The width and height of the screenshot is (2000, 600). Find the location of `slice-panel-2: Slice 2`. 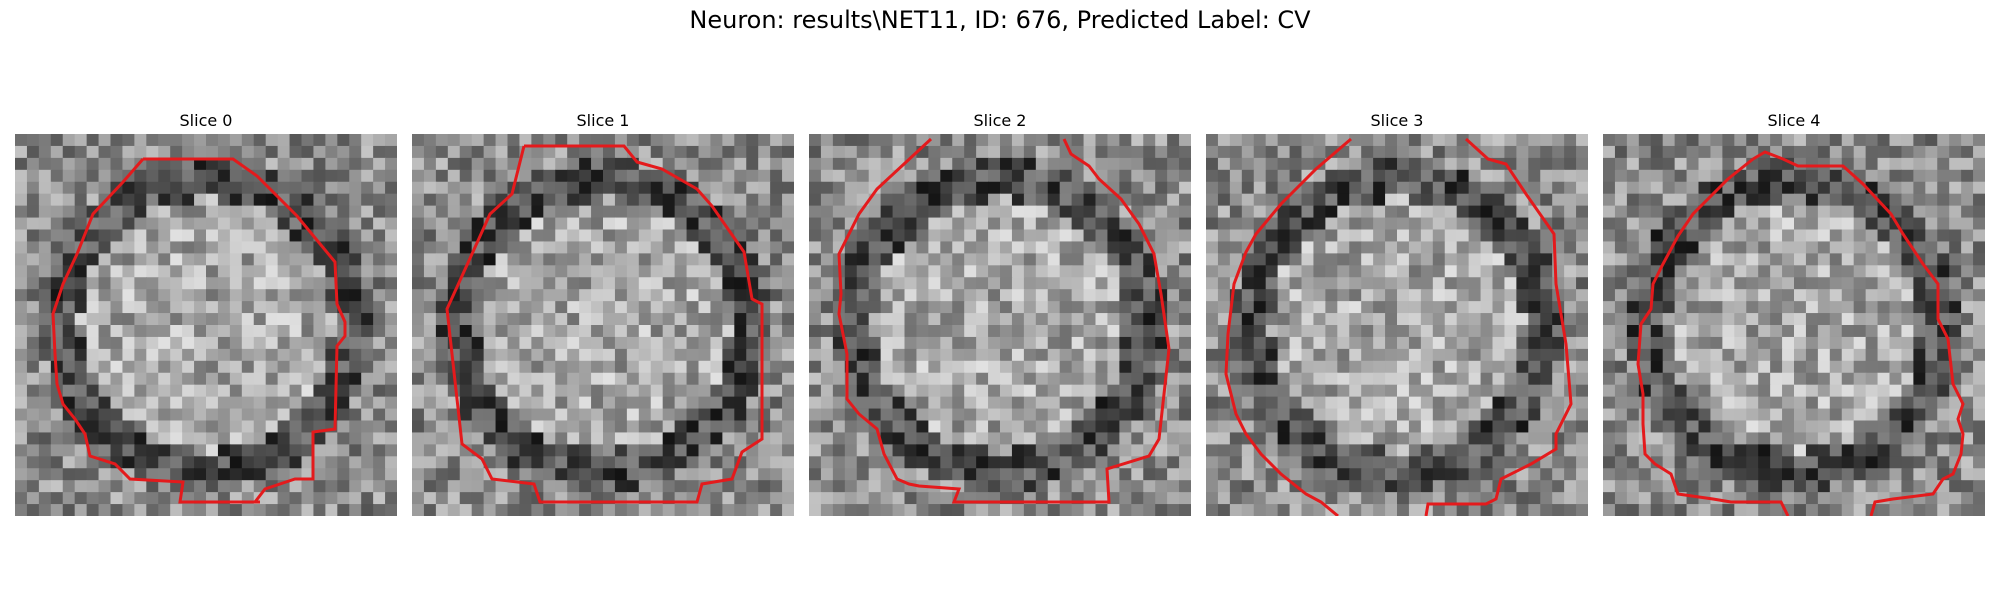

slice-panel-2: Slice 2 is located at coordinates (1000, 312).